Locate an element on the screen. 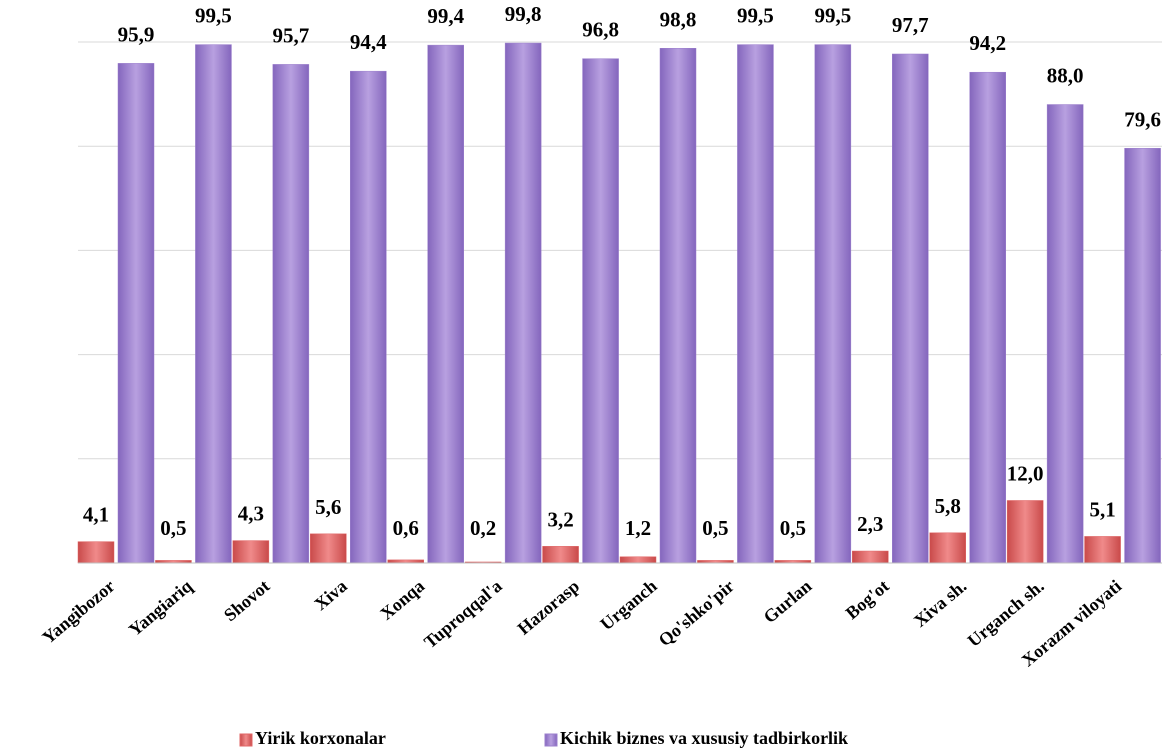 Image resolution: width=1176 pixels, height=751 pixels. value-label: 1,2 is located at coordinates (638, 528).